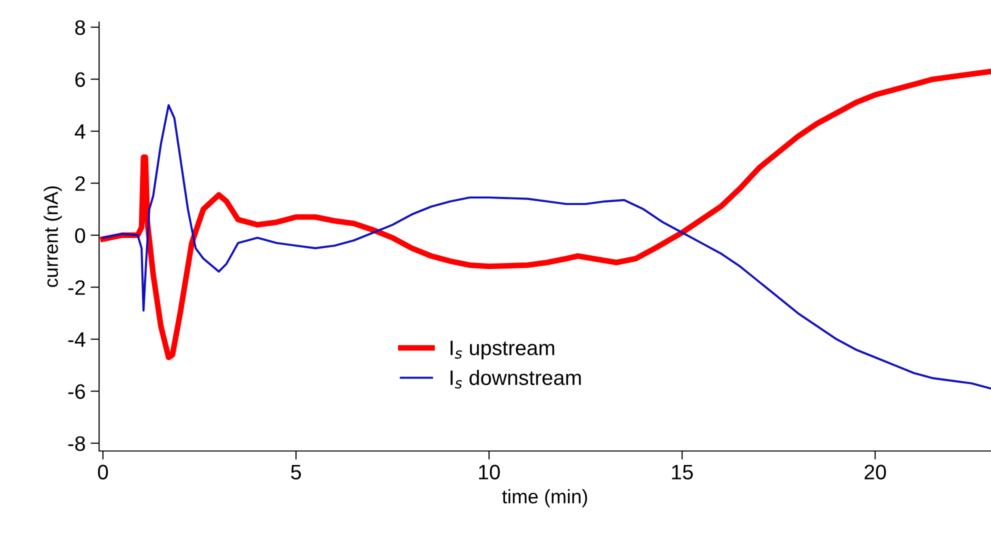 This screenshot has width=991, height=550. What do you see at coordinates (80, 131) in the screenshot?
I see `y-tick-label: 4` at bounding box center [80, 131].